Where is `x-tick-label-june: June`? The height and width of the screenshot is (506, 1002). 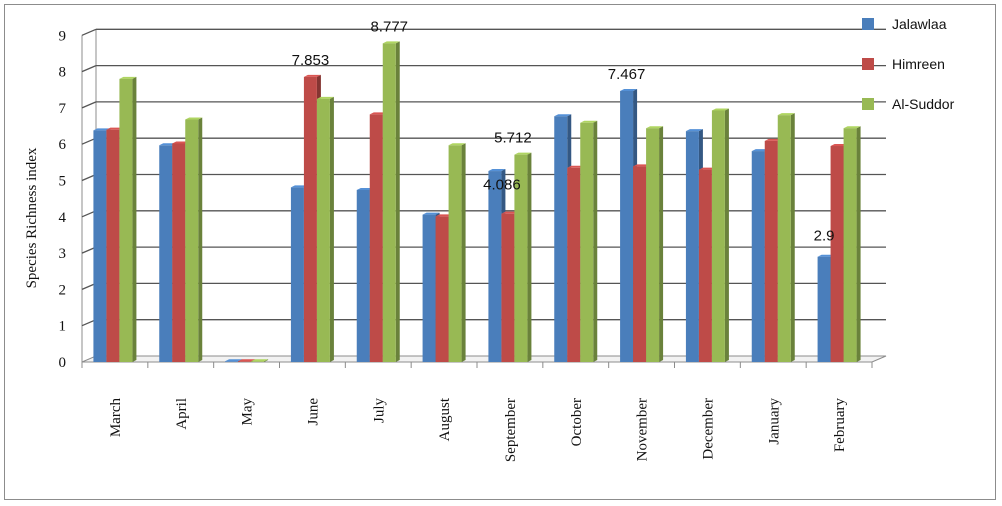
x-tick-label-june: June is located at coordinates (313, 412).